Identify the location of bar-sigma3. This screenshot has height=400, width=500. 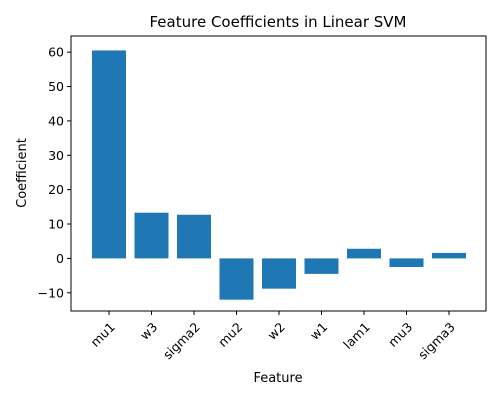
(449, 255).